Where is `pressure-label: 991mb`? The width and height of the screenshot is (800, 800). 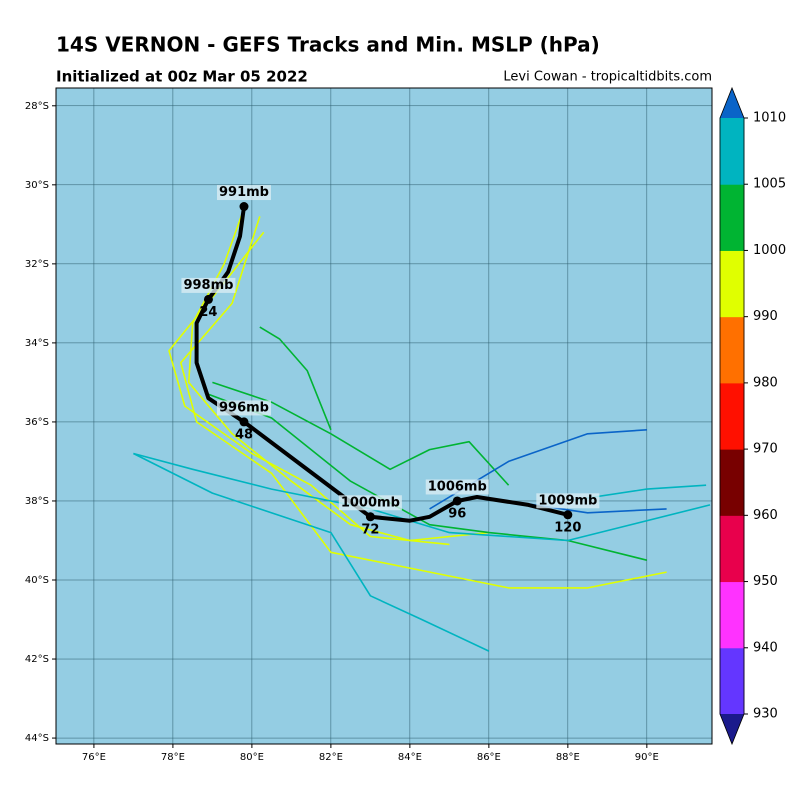 pressure-label: 991mb is located at coordinates (244, 192).